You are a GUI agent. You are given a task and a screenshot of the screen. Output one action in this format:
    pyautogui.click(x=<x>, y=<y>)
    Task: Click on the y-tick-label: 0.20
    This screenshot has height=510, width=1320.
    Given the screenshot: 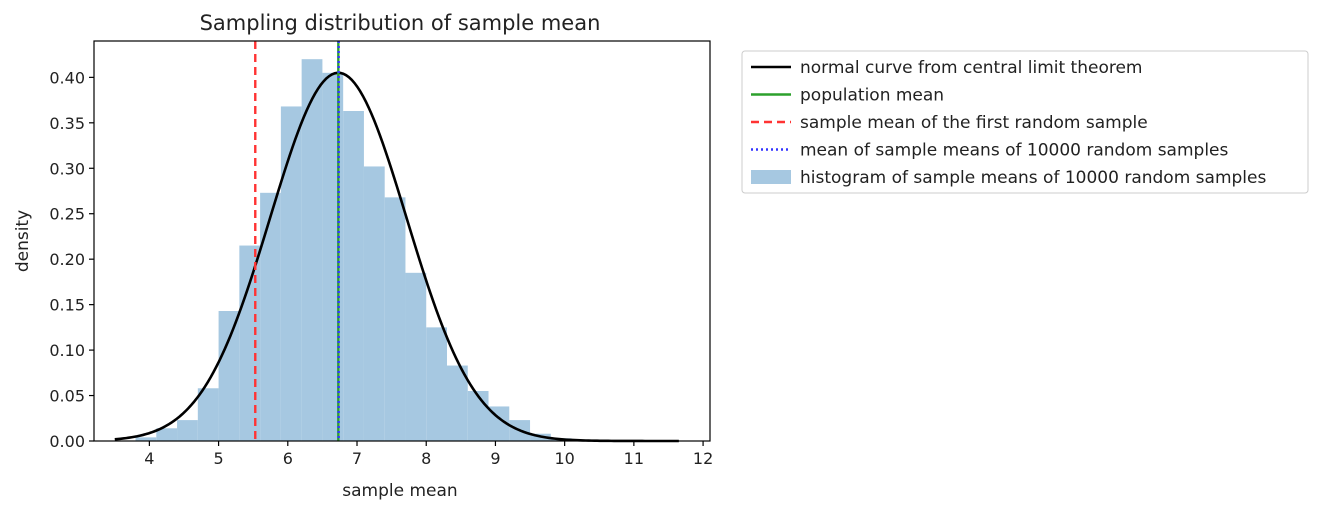 What is the action you would take?
    pyautogui.click(x=67, y=259)
    